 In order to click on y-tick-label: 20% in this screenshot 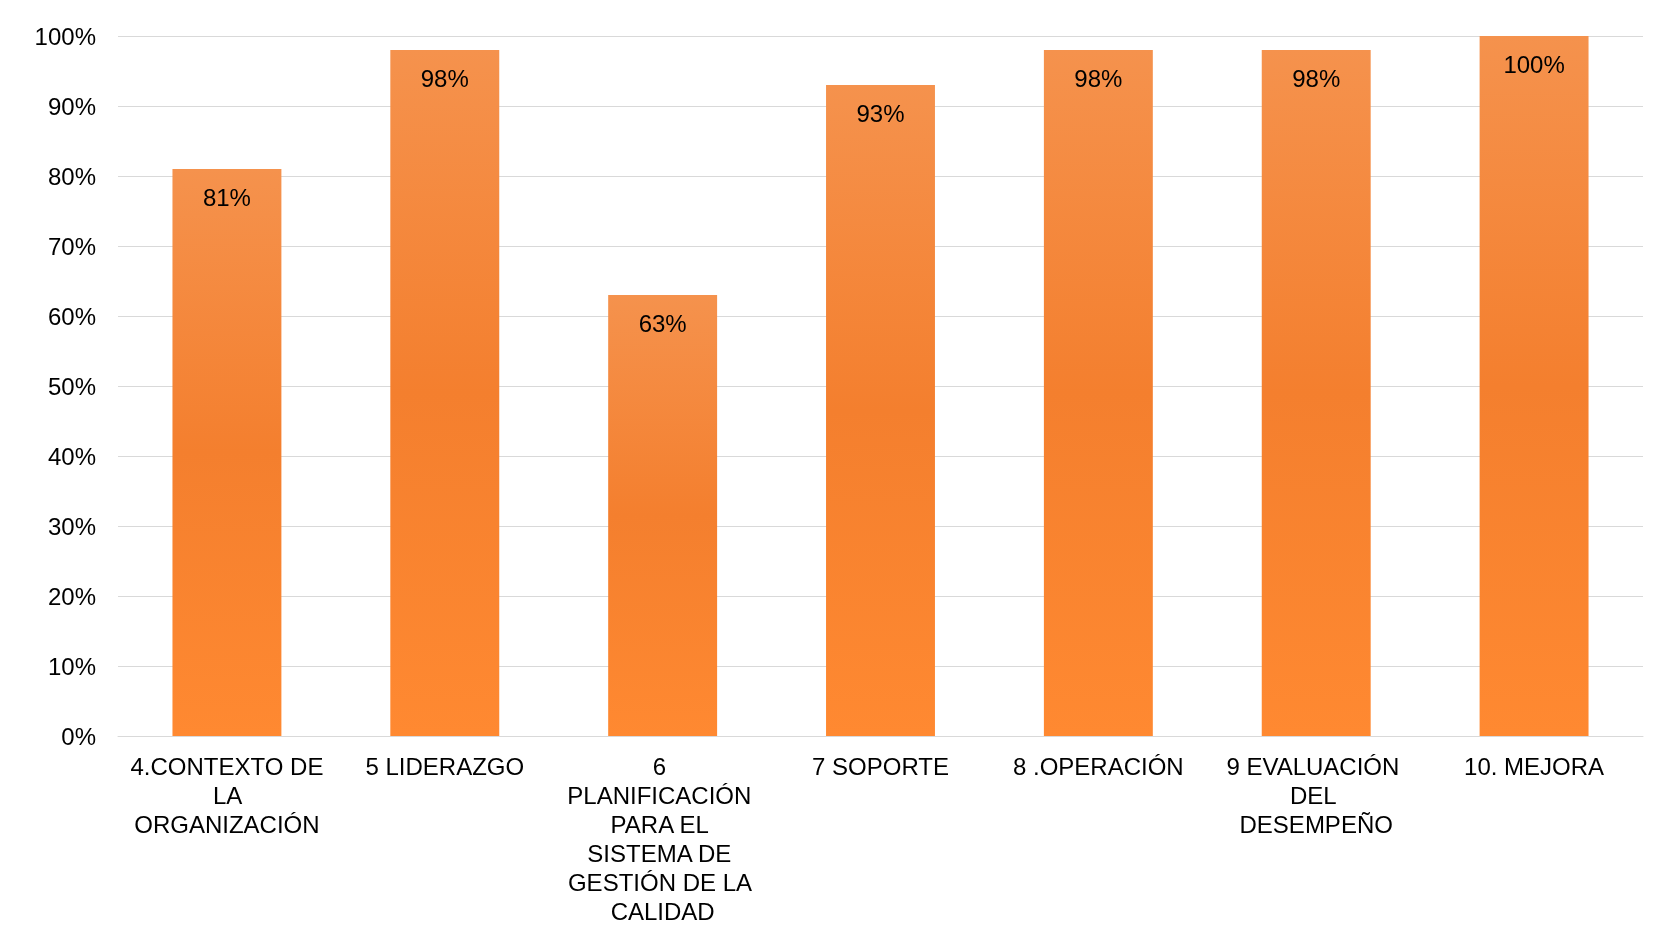, I will do `click(71, 596)`.